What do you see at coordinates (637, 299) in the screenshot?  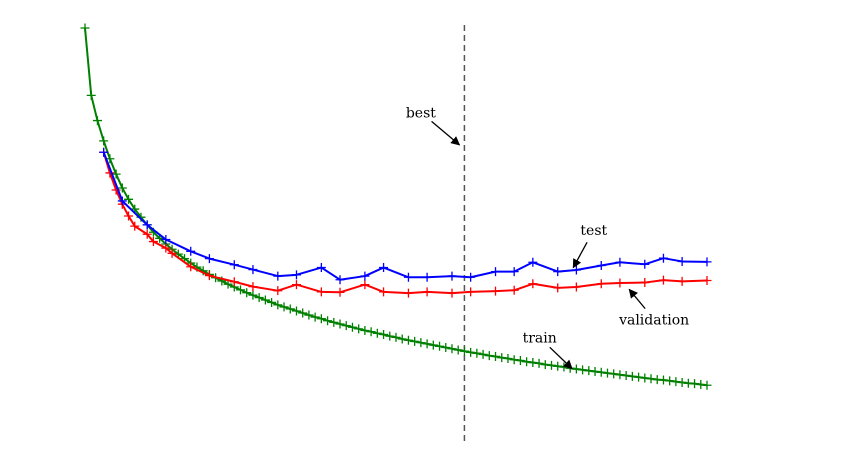 I see `annotation-validation-arrow` at bounding box center [637, 299].